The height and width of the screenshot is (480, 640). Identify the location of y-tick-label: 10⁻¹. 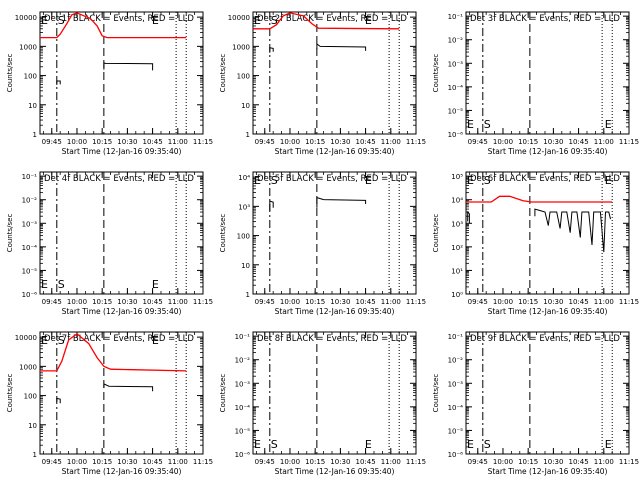
(456, 17).